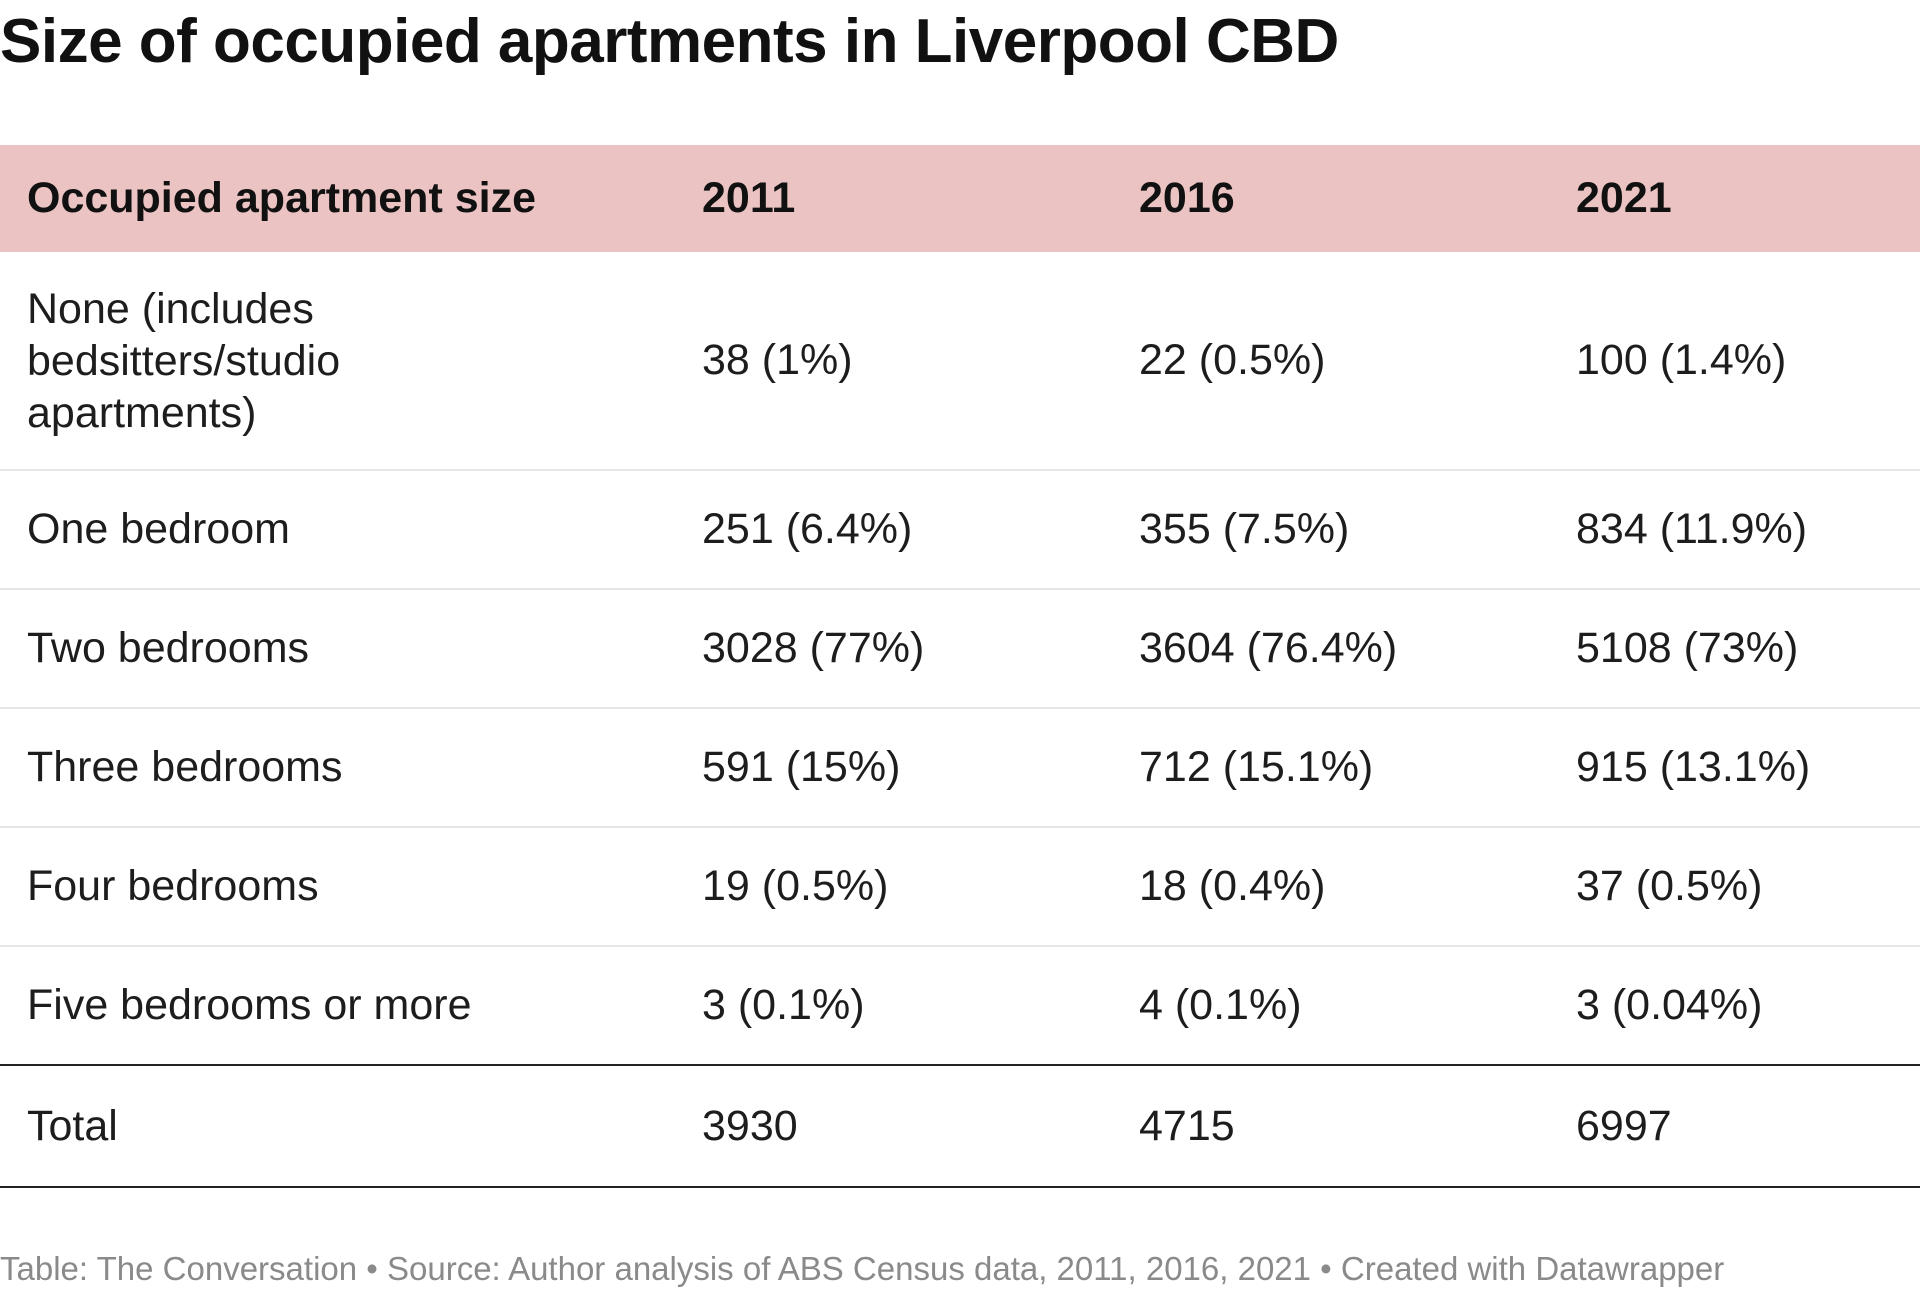  I want to click on cell: 100 (1.4%), so click(1734, 361).